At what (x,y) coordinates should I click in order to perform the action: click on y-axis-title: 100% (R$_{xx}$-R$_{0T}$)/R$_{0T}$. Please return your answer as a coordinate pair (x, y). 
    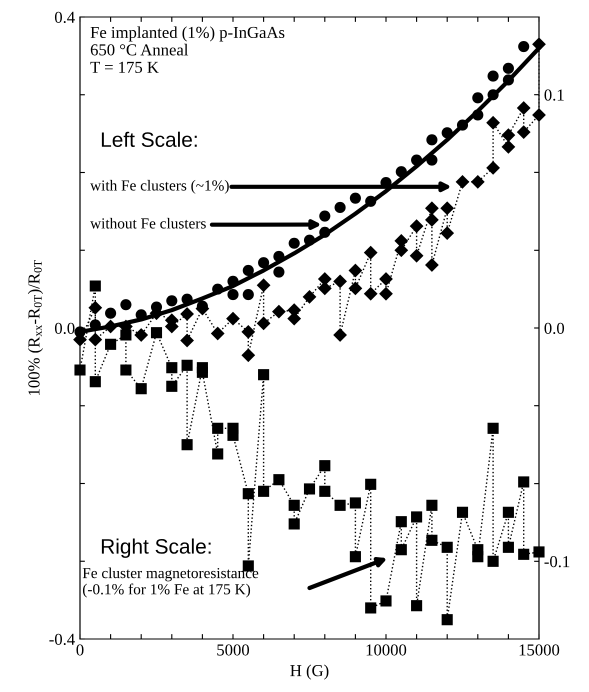
    Looking at the image, I should click on (35, 327).